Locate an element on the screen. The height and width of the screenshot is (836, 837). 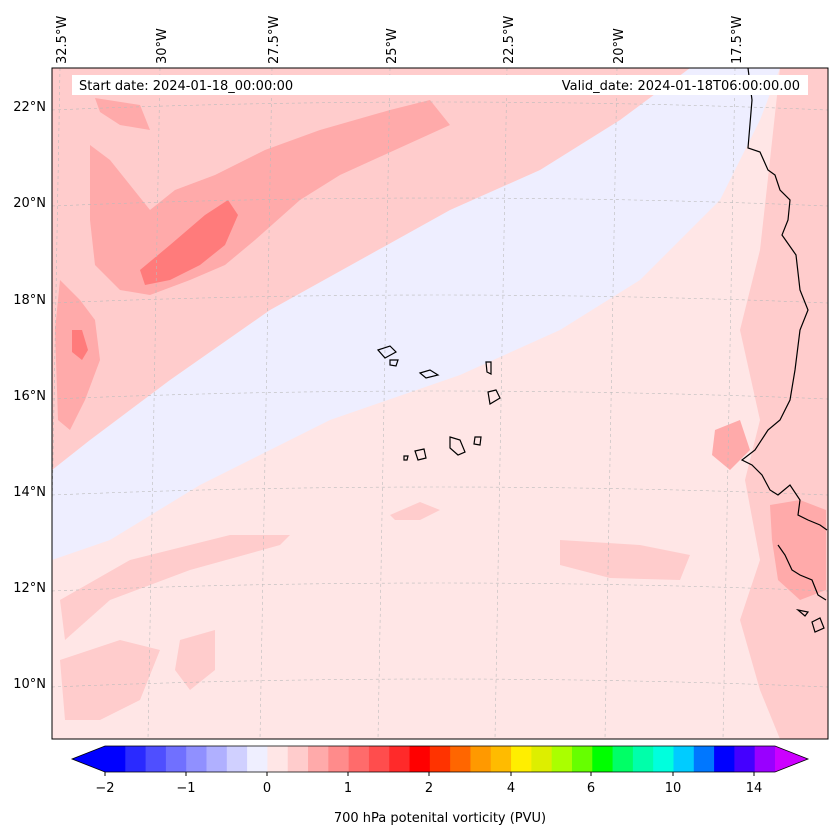
longitude-label: 27.5°W is located at coordinates (274, 40).